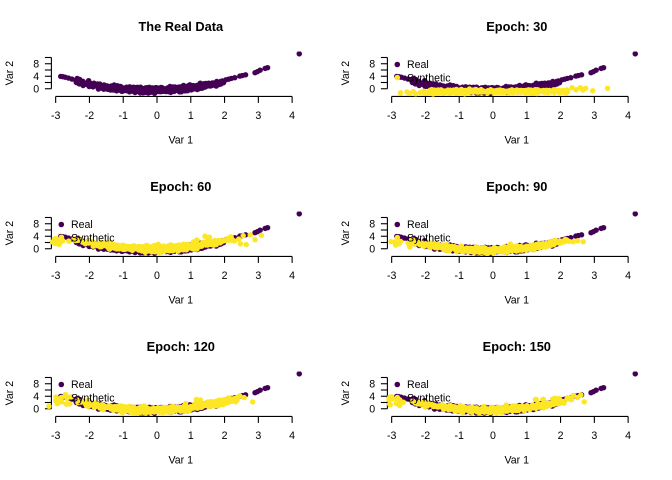  What do you see at coordinates (181, 346) in the screenshot?
I see `svg-text: Epoch: 120` at bounding box center [181, 346].